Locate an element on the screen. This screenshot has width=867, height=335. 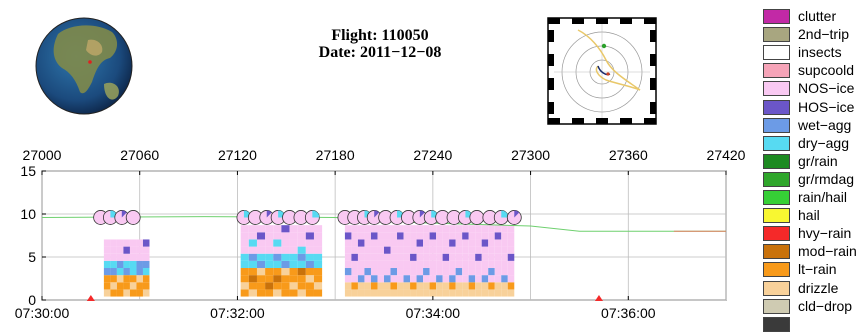
bottom-axis-tick-label: 07:32:00 is located at coordinates (237, 313).